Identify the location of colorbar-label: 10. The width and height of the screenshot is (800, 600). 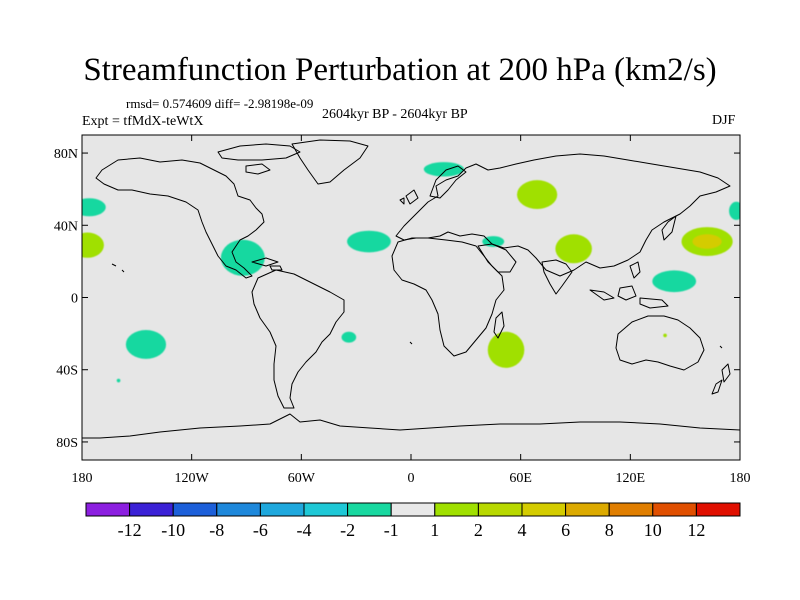
(653, 530).